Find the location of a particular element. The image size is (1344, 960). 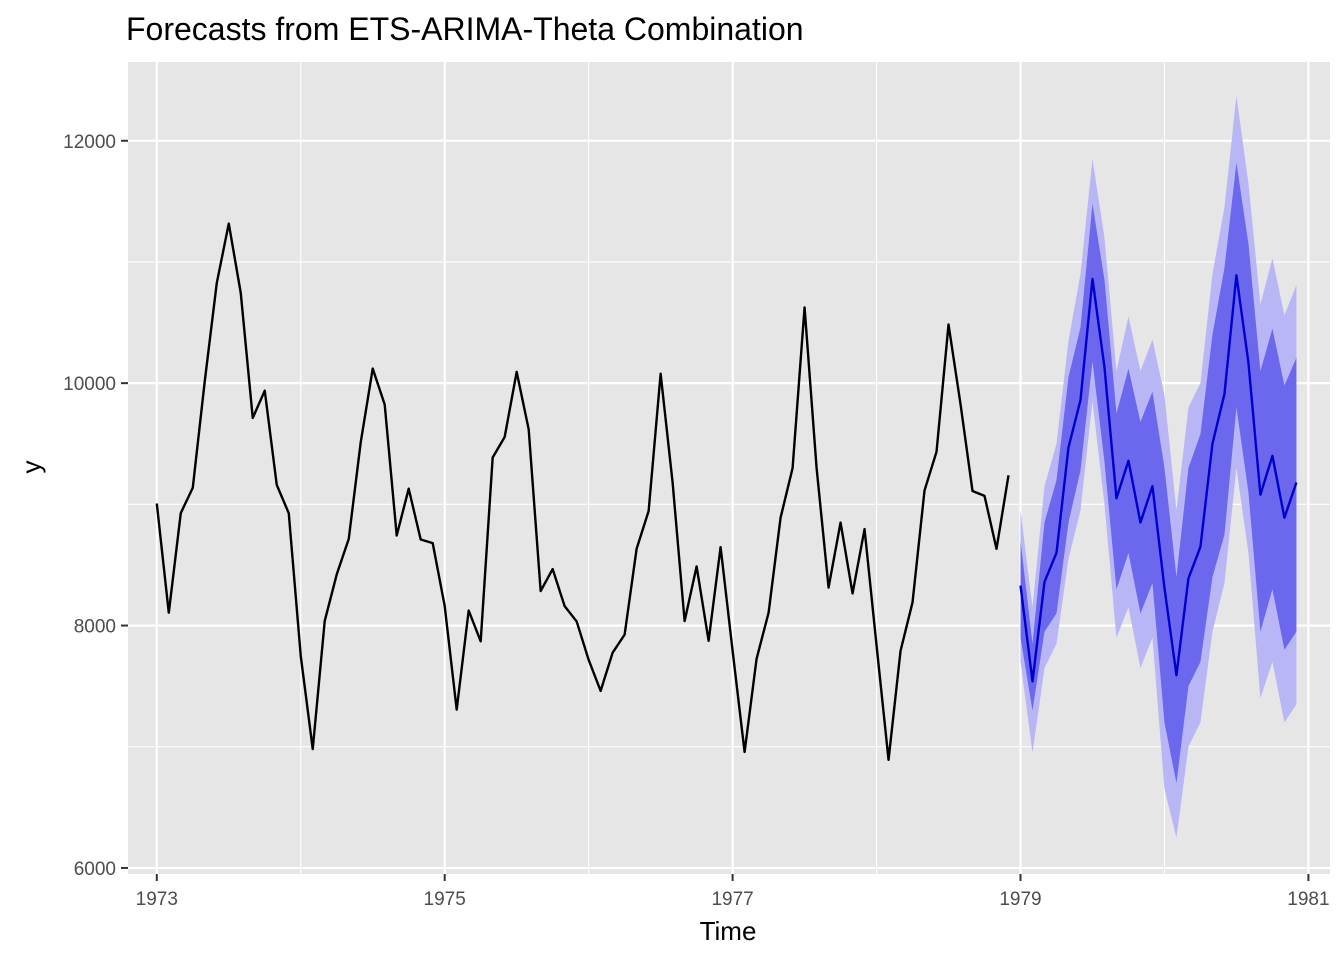

x-tick-label: 1979 is located at coordinates (1020, 899).